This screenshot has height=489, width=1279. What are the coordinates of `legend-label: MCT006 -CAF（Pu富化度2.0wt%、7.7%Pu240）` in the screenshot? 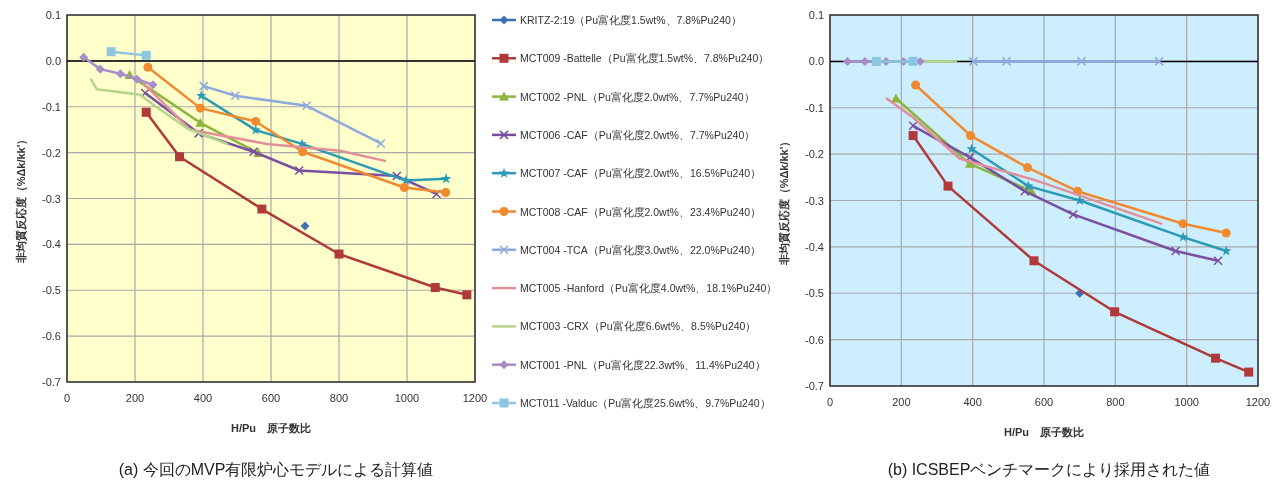 It's located at (638, 134).